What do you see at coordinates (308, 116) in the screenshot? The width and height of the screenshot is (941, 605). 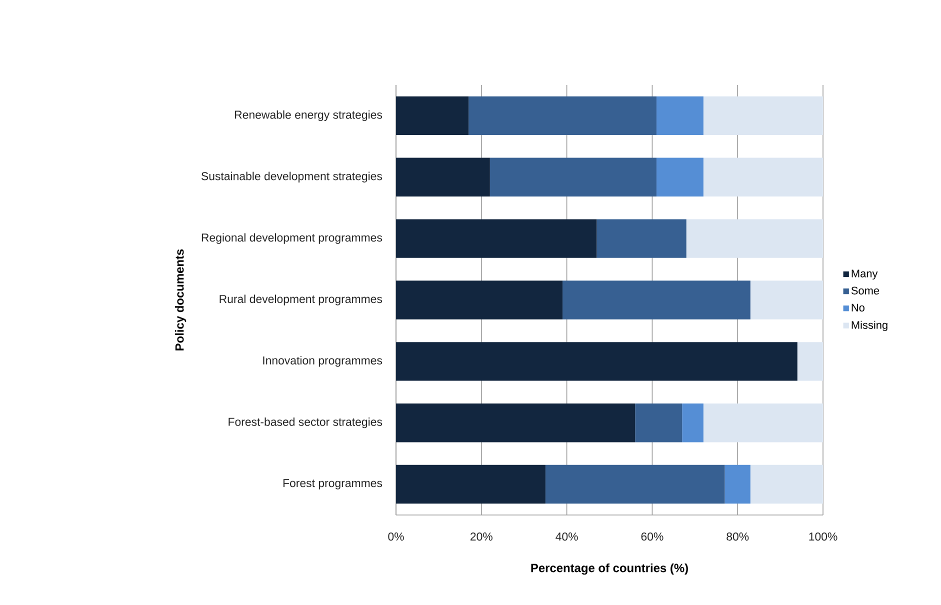 I see `y-tick-label: Renewable energy strategies` at bounding box center [308, 116].